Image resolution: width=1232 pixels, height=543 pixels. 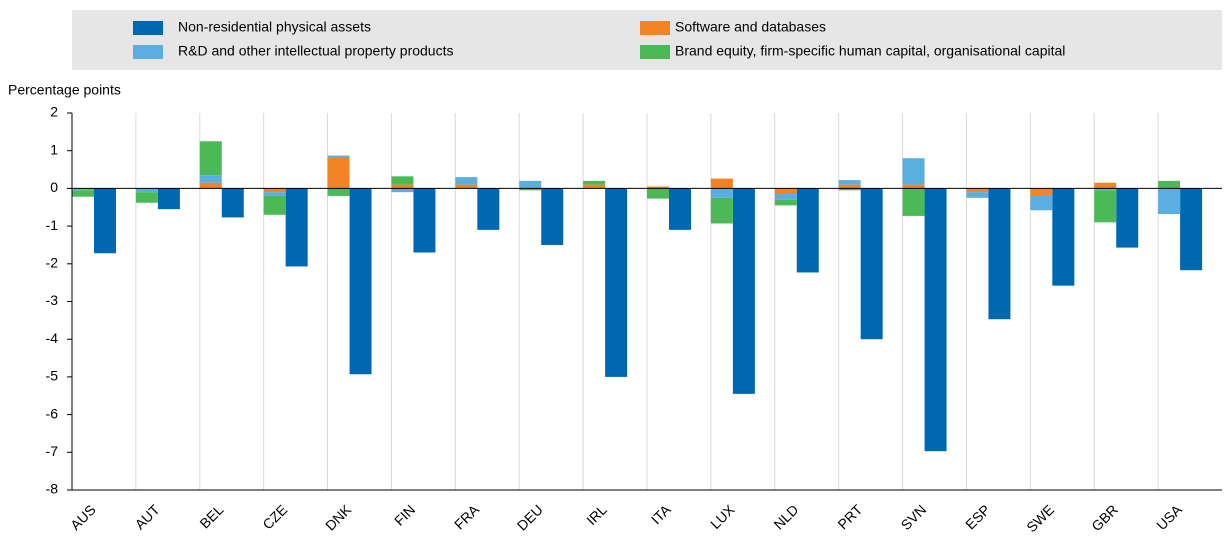 I want to click on x-tick-label: AUS, so click(x=83, y=517).